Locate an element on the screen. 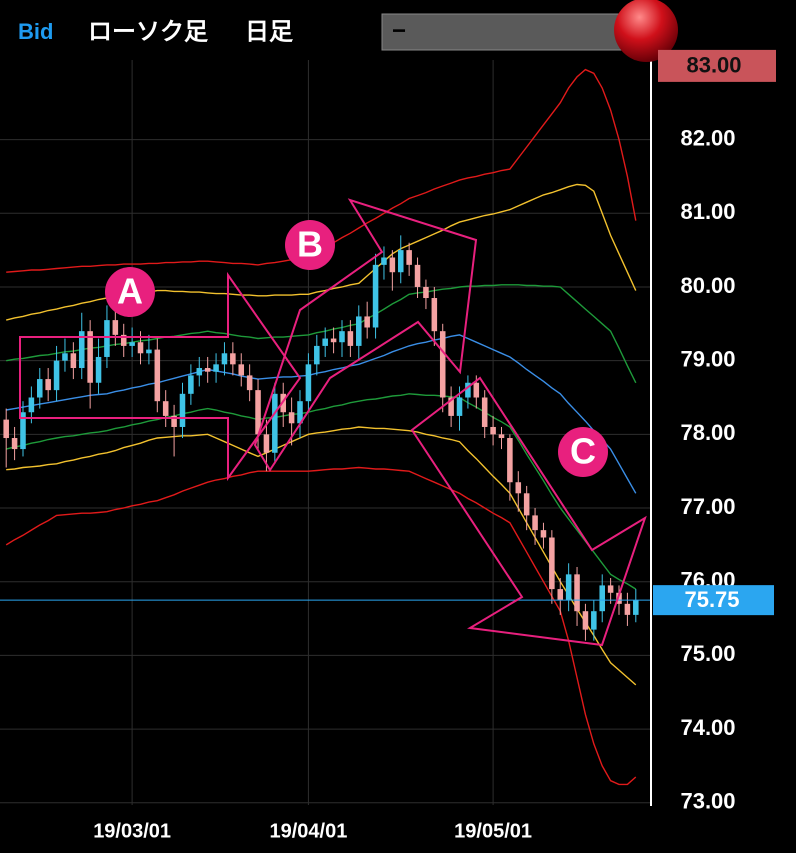  y-tick-label: 77.00 is located at coordinates (707, 506).